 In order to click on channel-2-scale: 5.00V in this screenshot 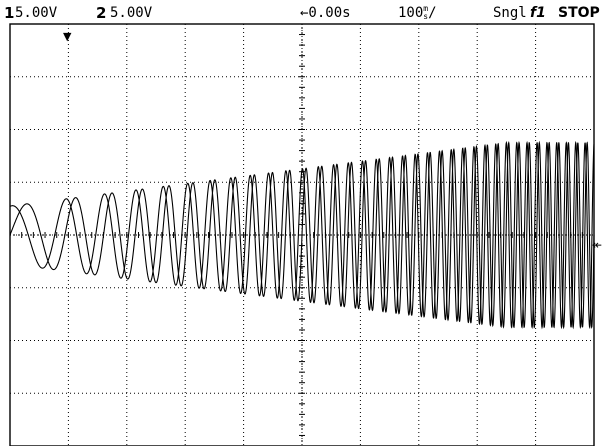, I will do `click(131, 13)`.